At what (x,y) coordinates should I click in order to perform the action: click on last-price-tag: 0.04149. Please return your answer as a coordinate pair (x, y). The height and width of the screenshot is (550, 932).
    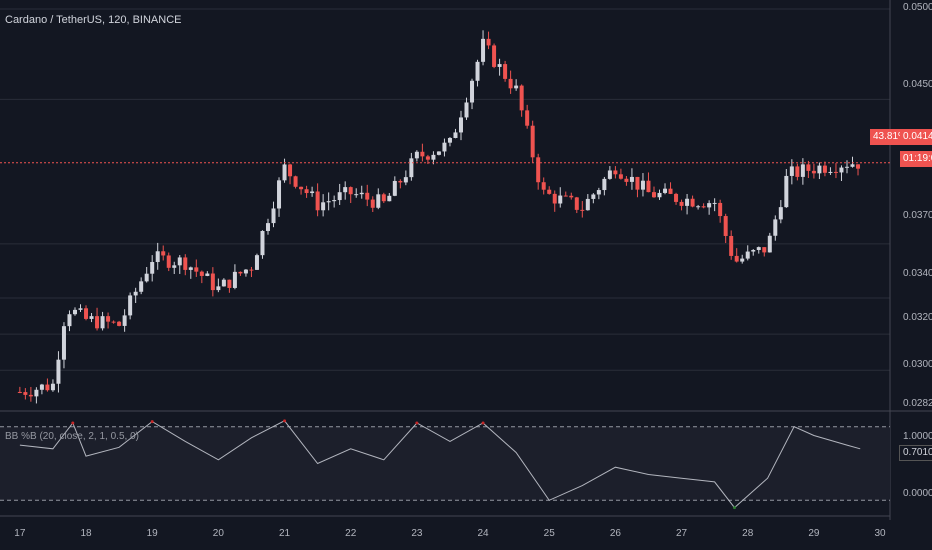
    Looking at the image, I should click on (916, 137).